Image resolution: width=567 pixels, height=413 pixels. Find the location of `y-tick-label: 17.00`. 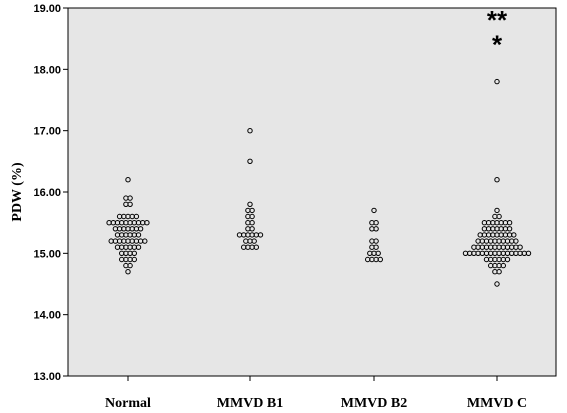

y-tick-label: 17.00 is located at coordinates (47, 132).